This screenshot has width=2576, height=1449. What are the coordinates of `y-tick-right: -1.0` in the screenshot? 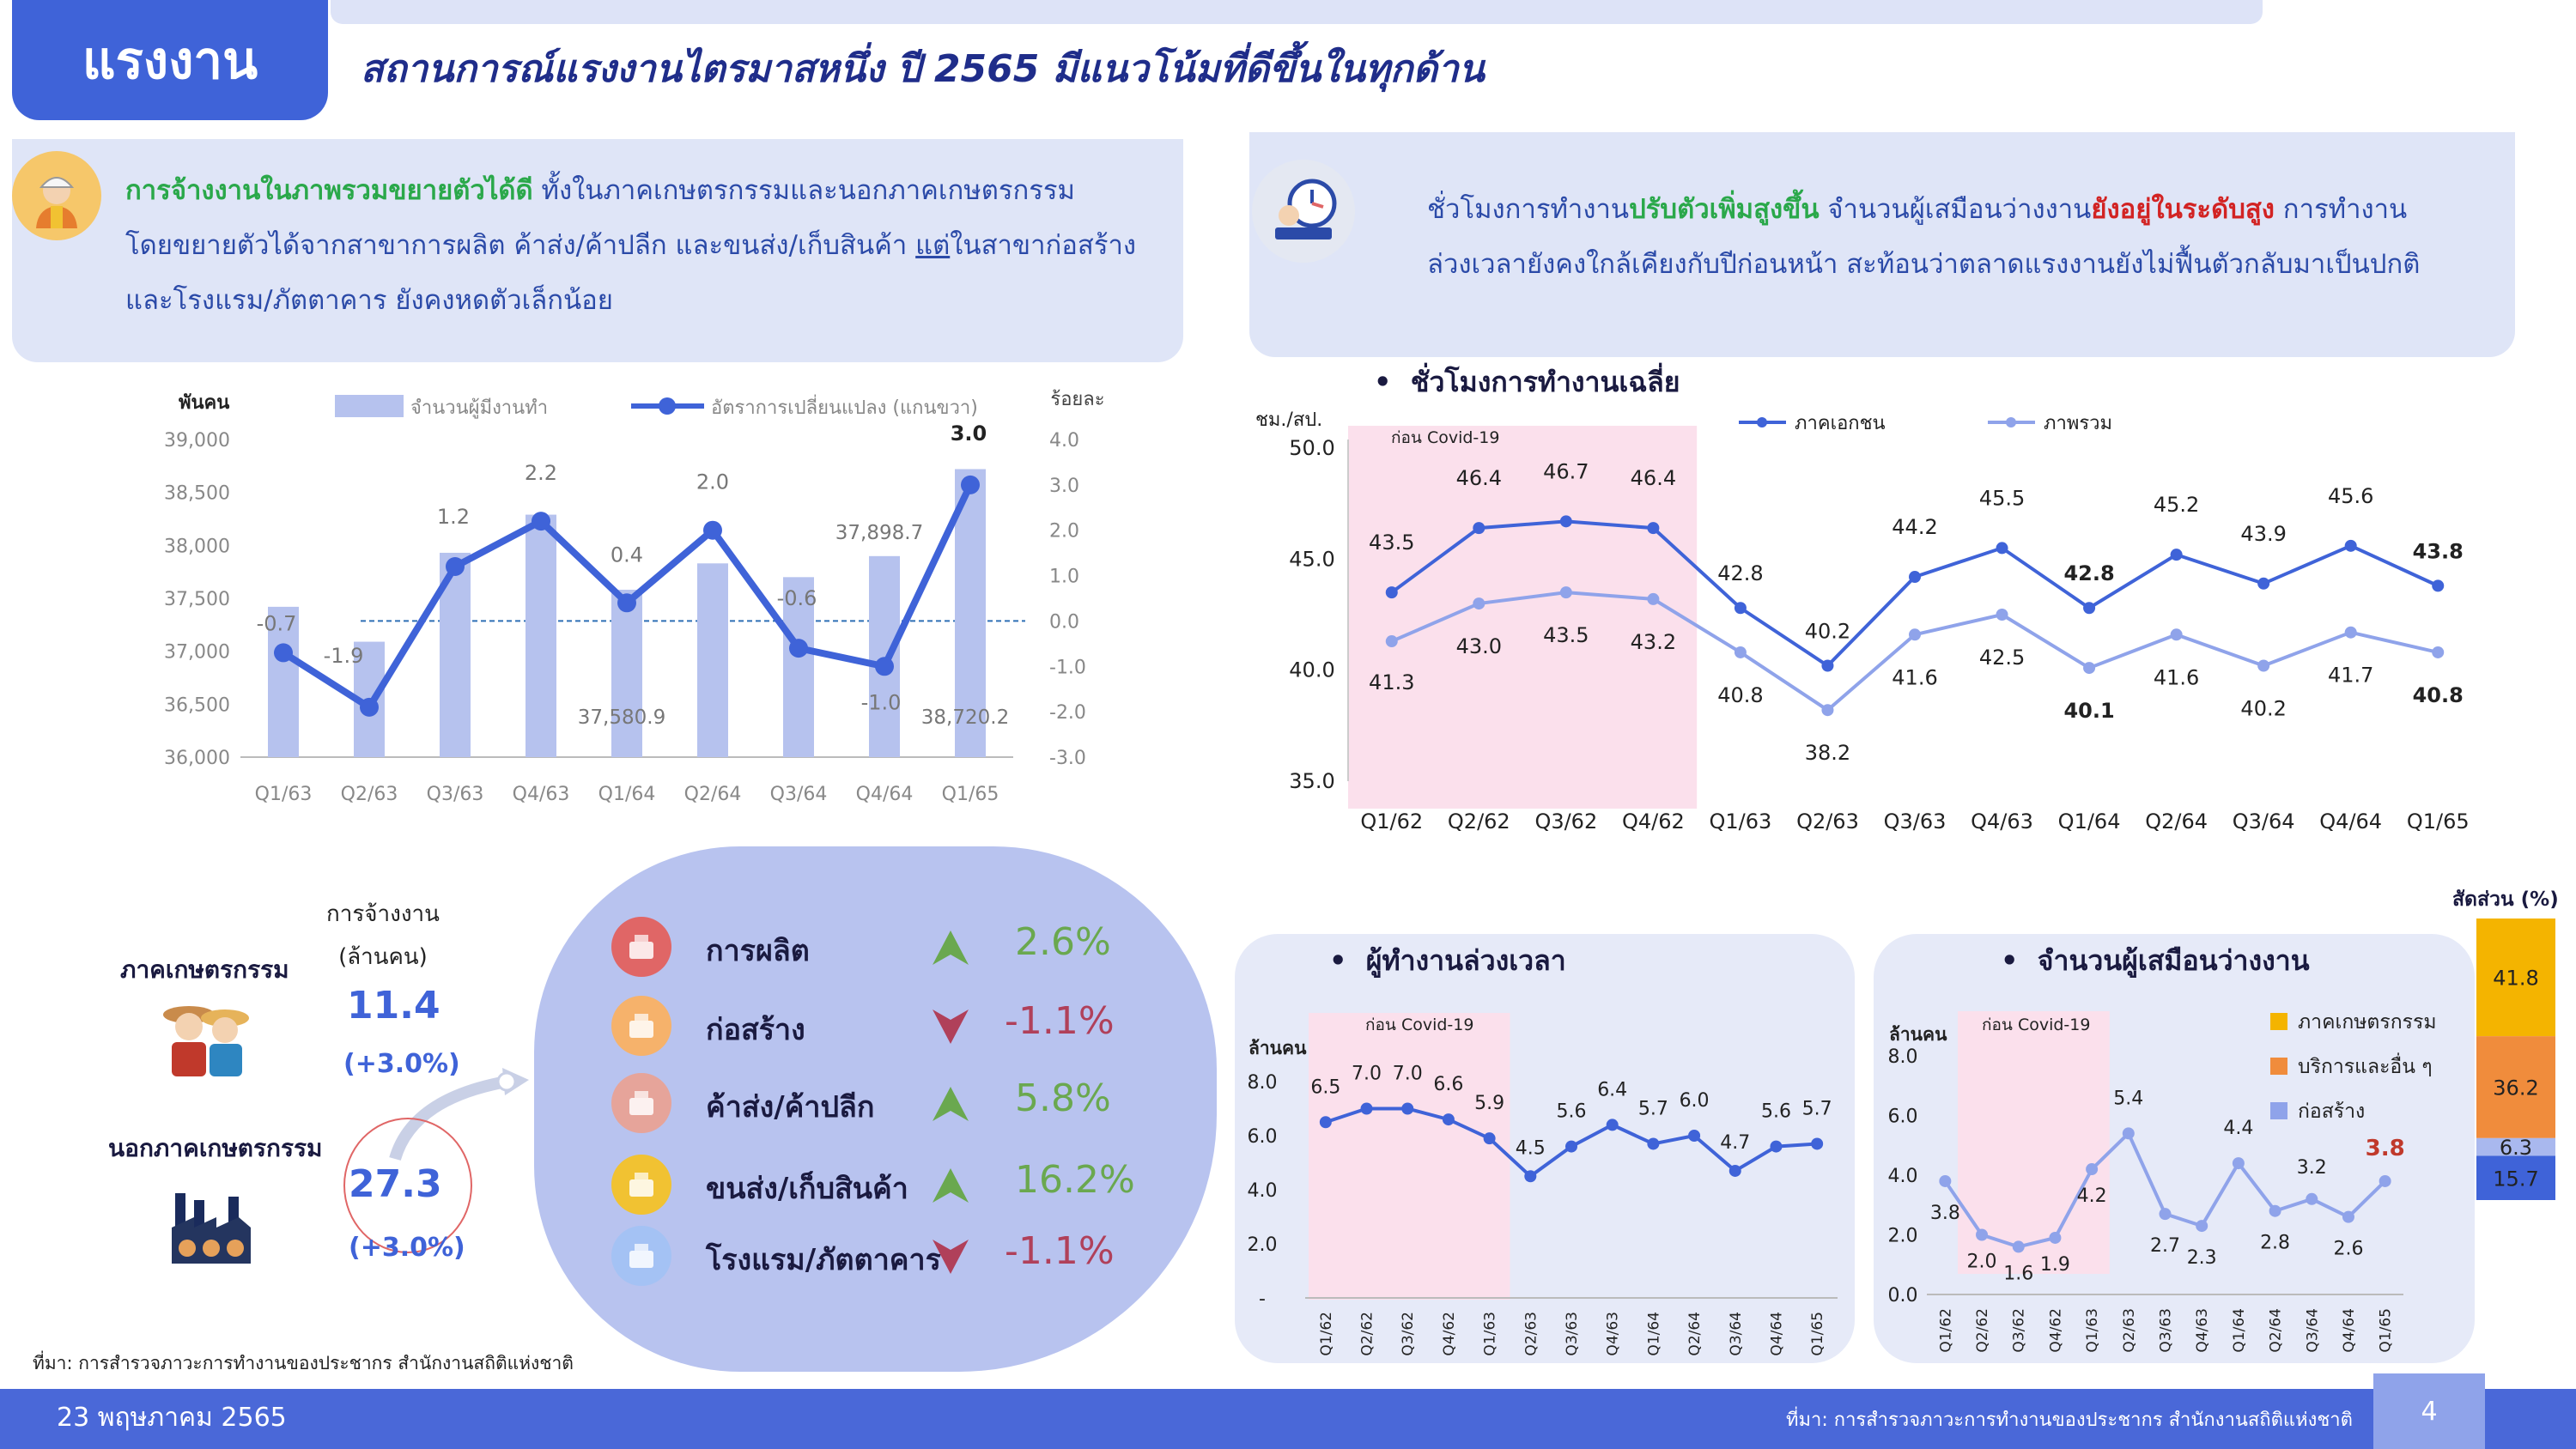 It's located at (1067, 667).